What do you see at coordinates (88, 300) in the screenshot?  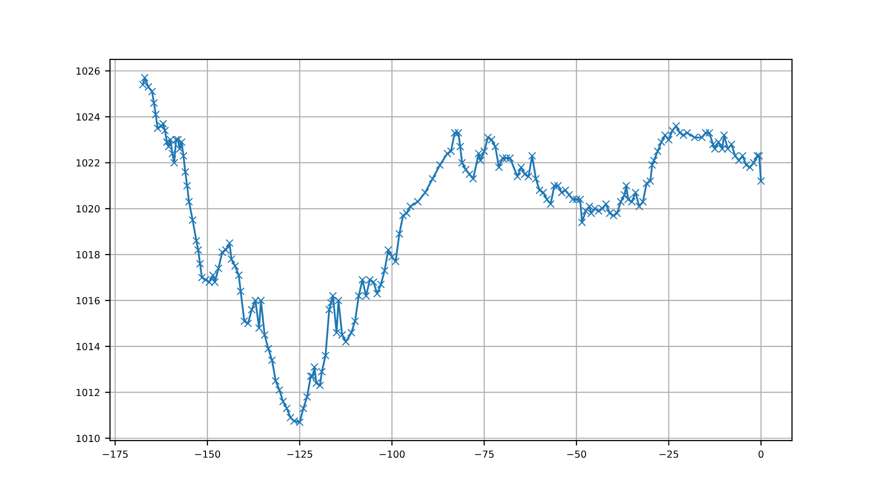 I see `y-tick-label: 1016` at bounding box center [88, 300].